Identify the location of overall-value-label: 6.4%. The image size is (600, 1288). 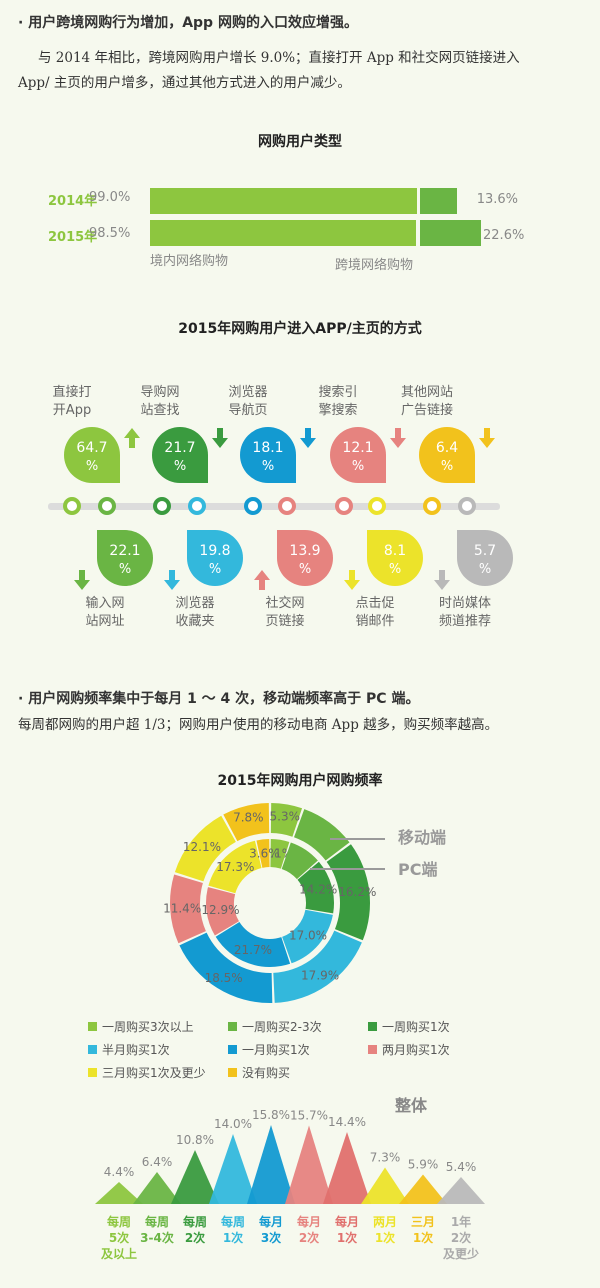
(157, 1162).